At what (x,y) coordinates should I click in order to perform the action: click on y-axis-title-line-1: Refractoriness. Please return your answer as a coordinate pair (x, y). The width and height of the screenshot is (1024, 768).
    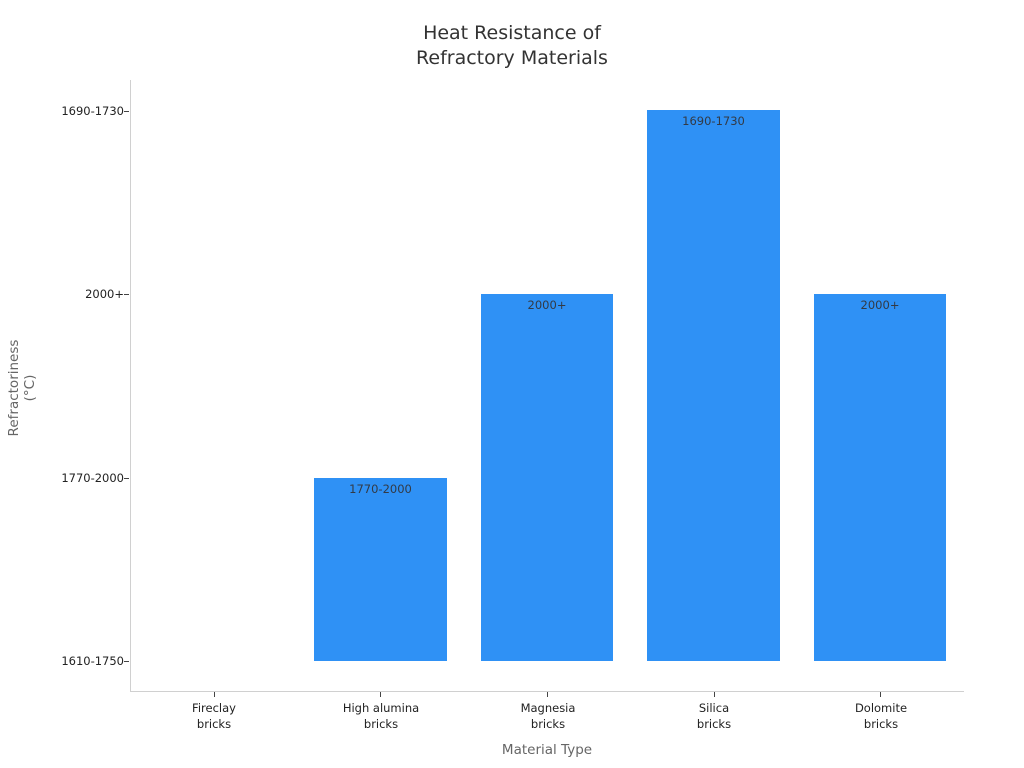
    Looking at the image, I should click on (14, 388).